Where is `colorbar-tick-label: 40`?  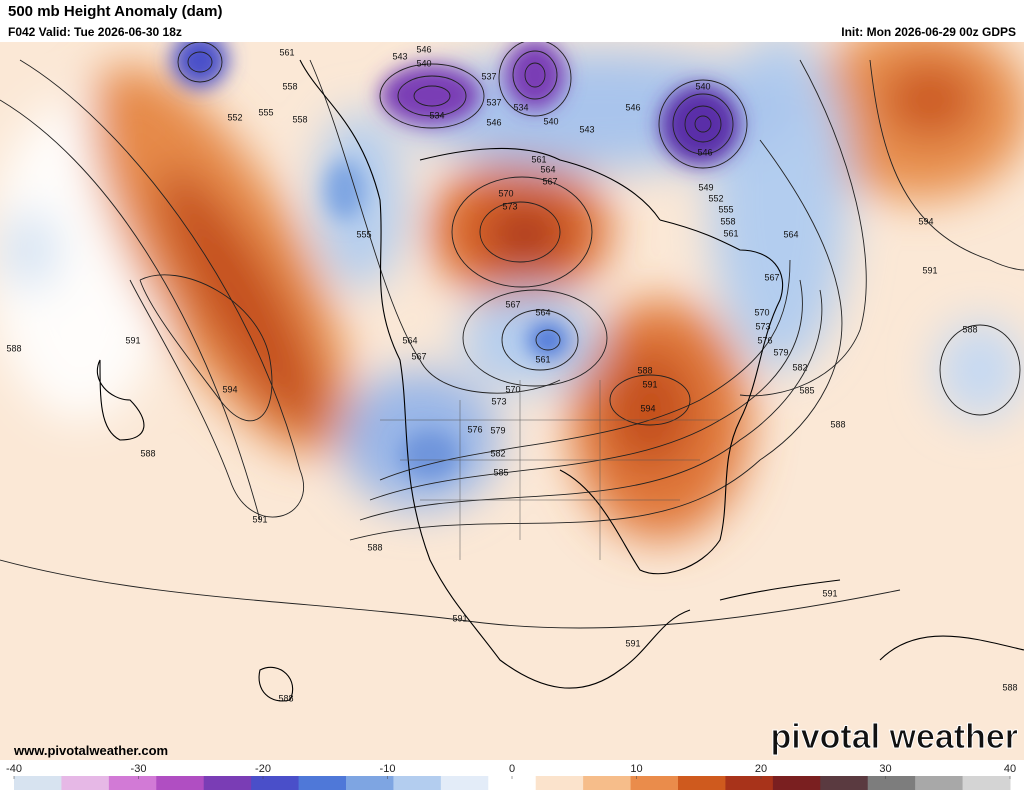
colorbar-tick-label: 40 is located at coordinates (1010, 769).